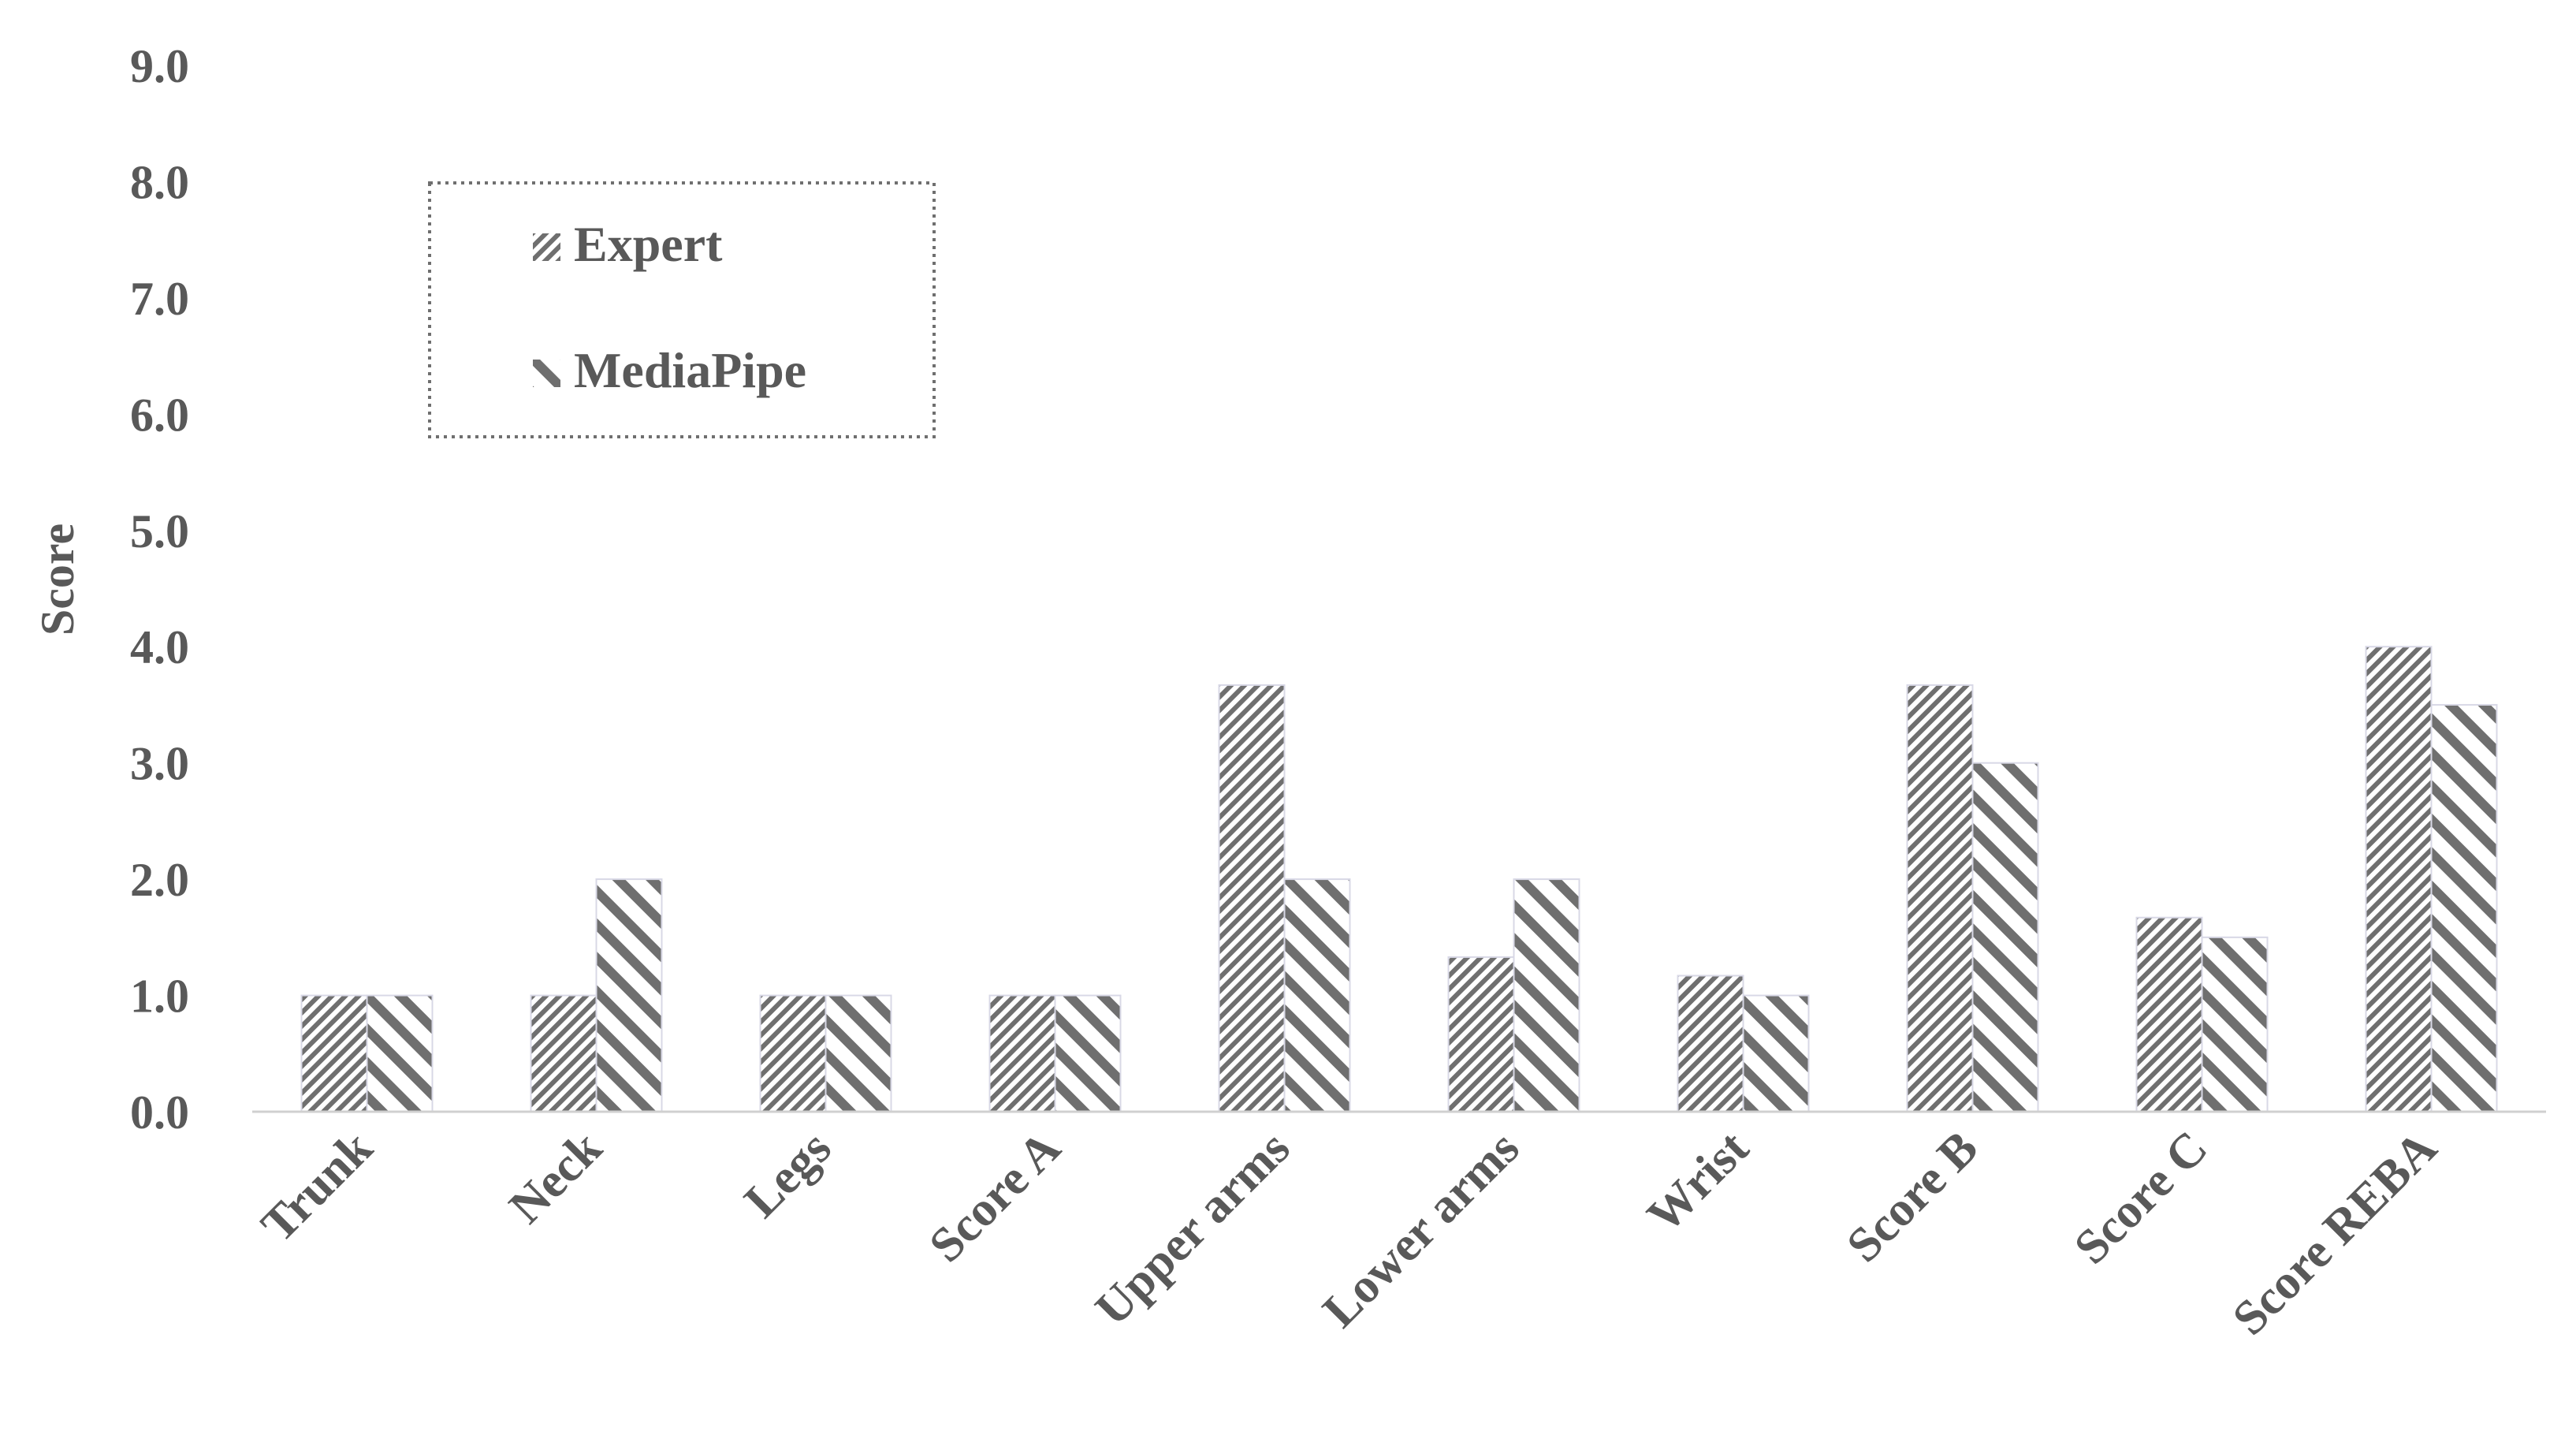 This screenshot has width=2576, height=1446. Describe the element at coordinates (994, 1197) in the screenshot. I see `x-tick-label: Score A` at that location.